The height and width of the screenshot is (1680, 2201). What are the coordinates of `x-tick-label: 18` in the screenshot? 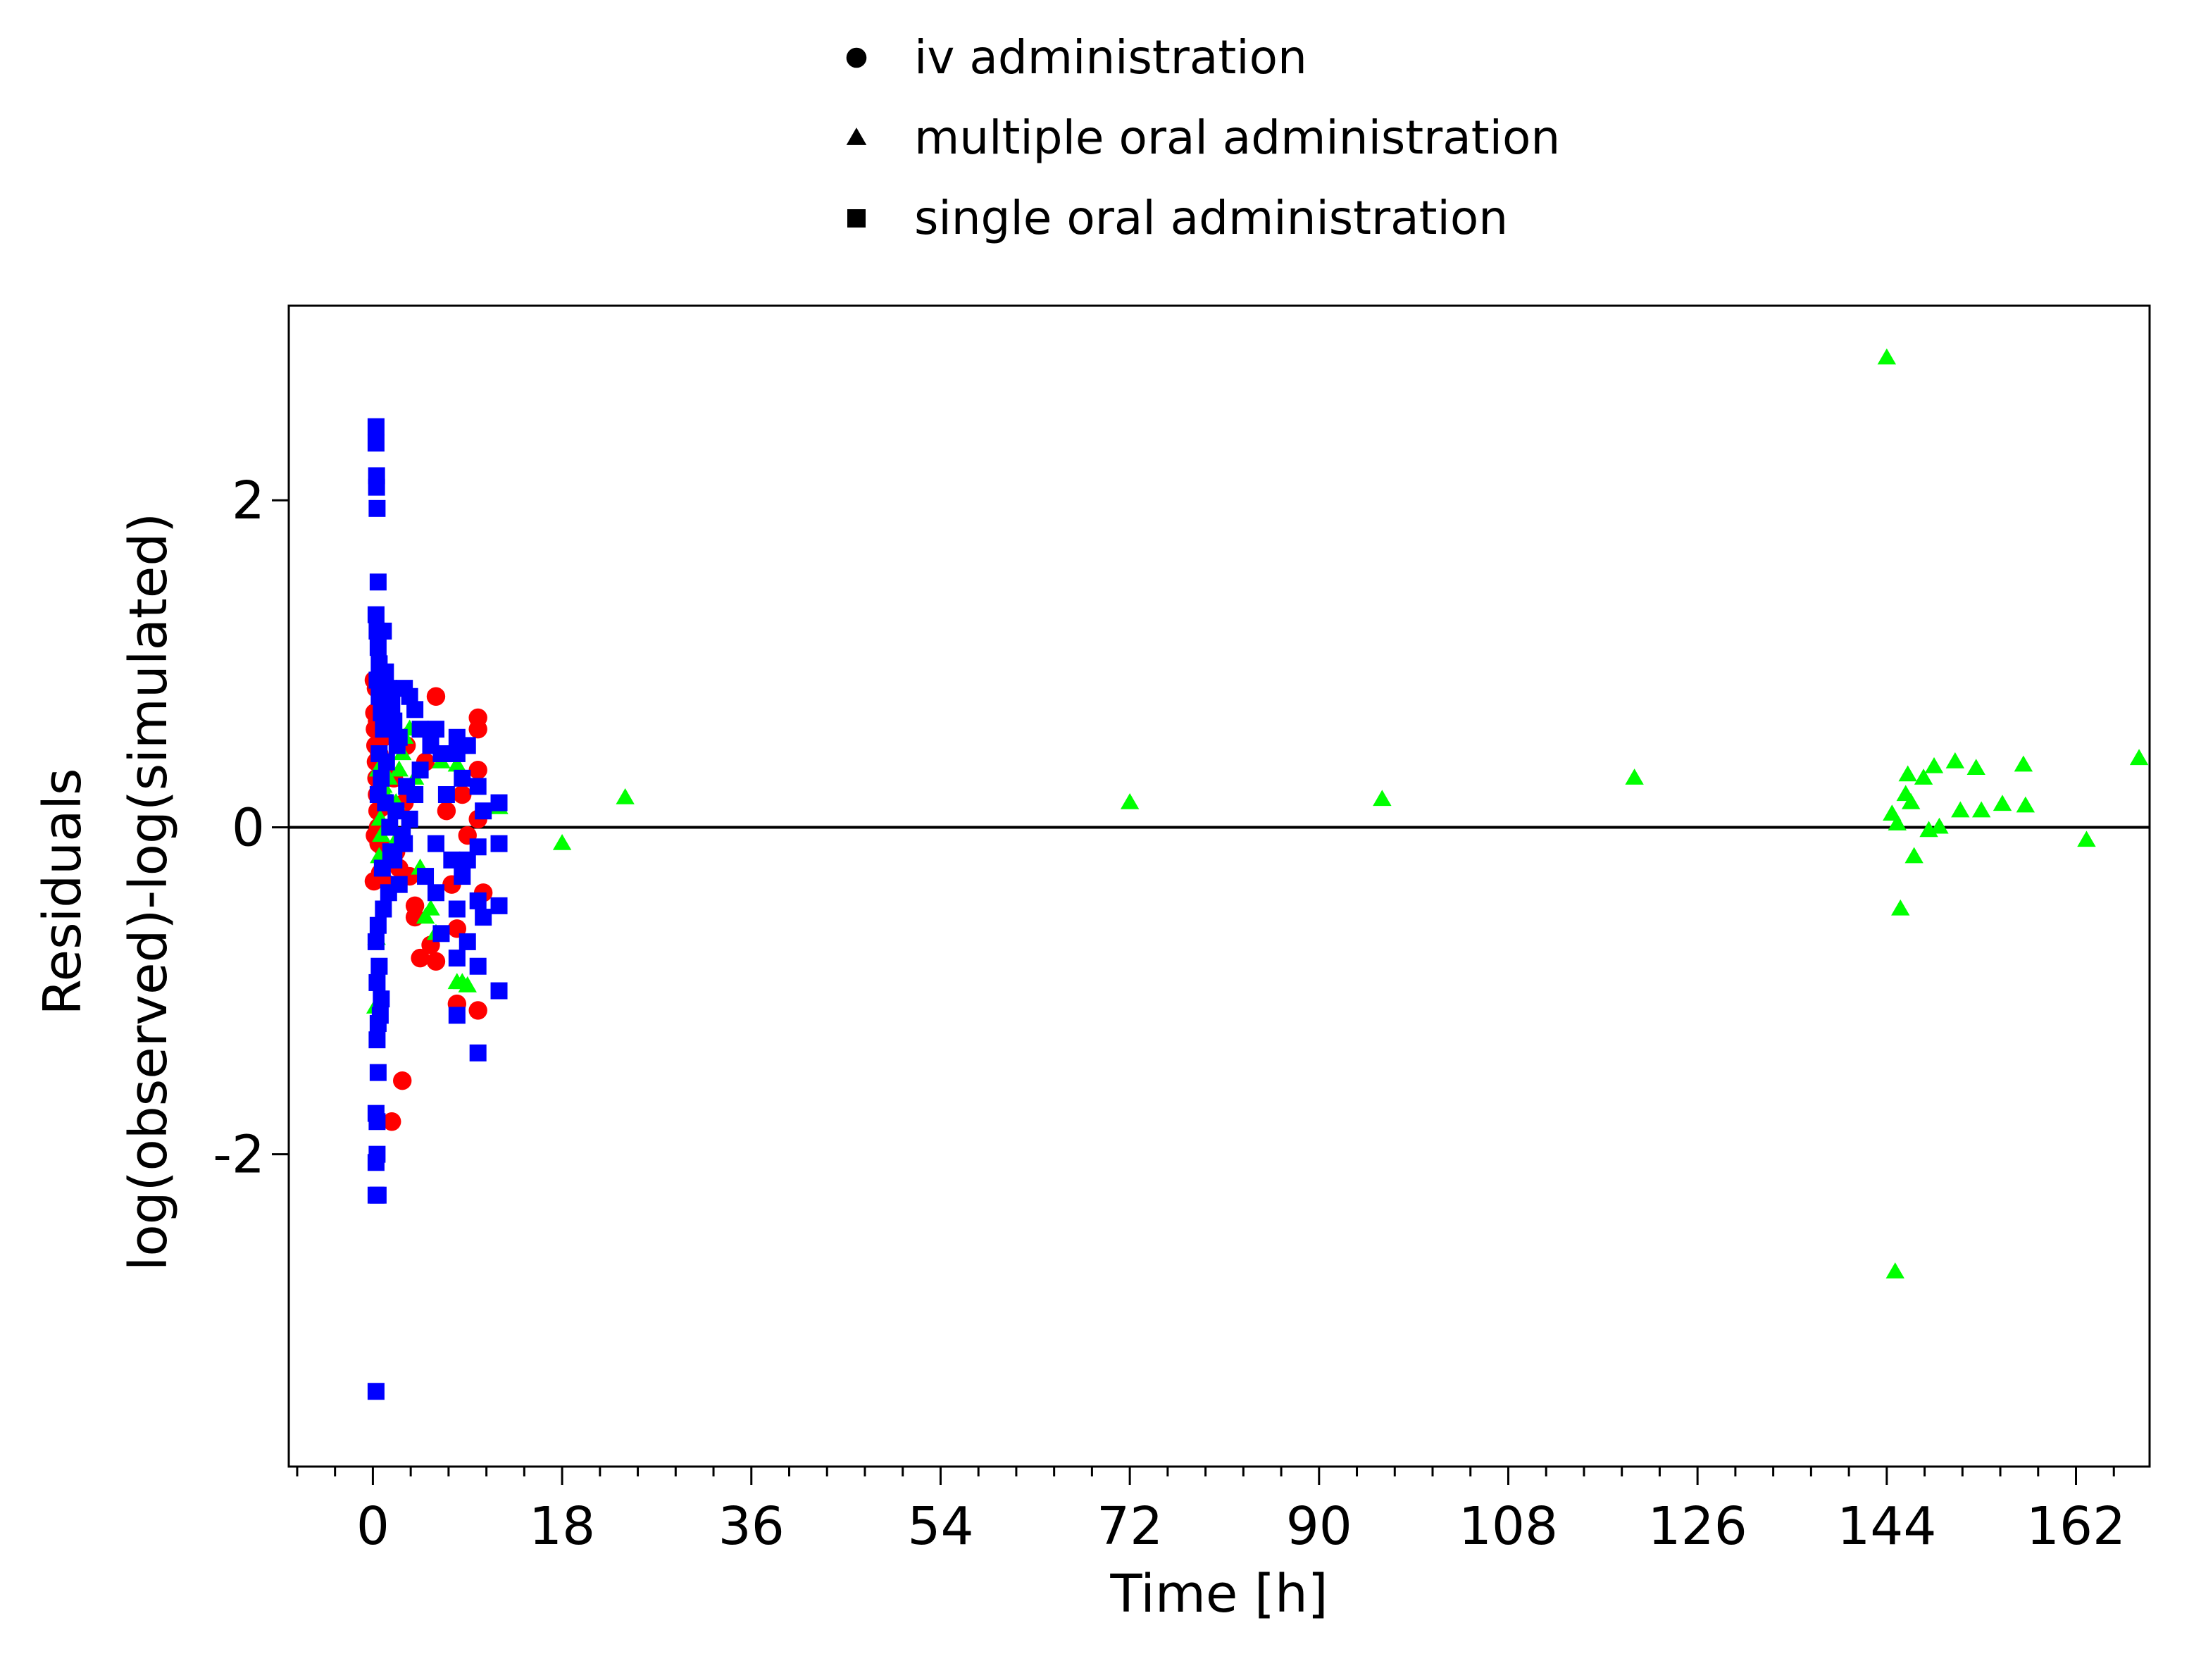 It's located at (562, 1526).